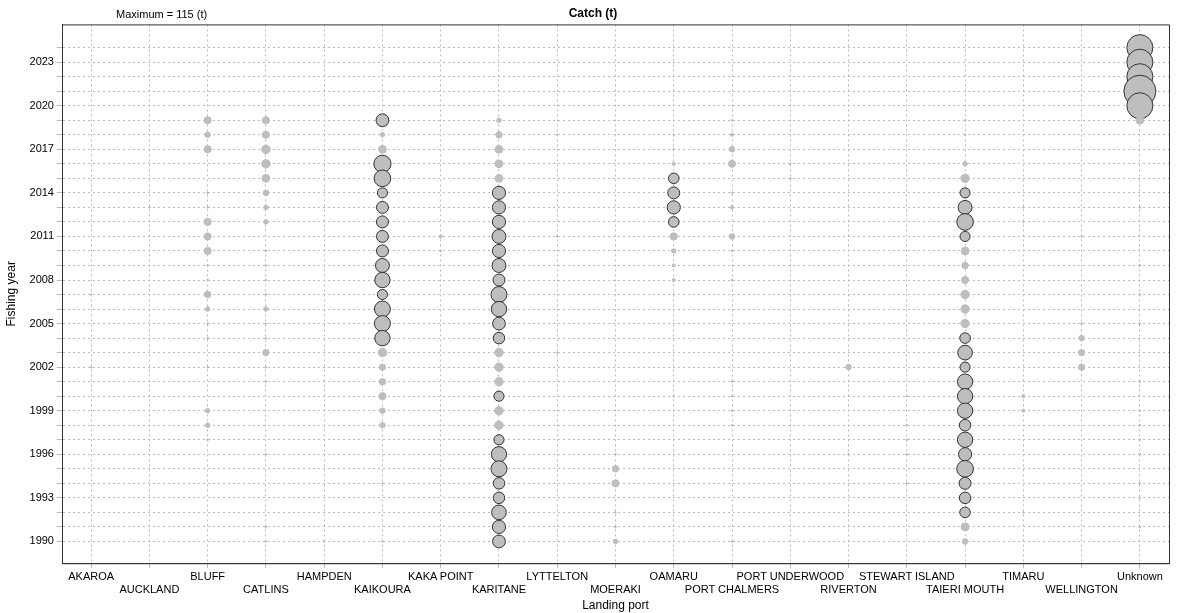 Image resolution: width=1186 pixels, height=613 pixels. Describe the element at coordinates (41, 104) in the screenshot. I see `y-tick-label: 2020` at that location.